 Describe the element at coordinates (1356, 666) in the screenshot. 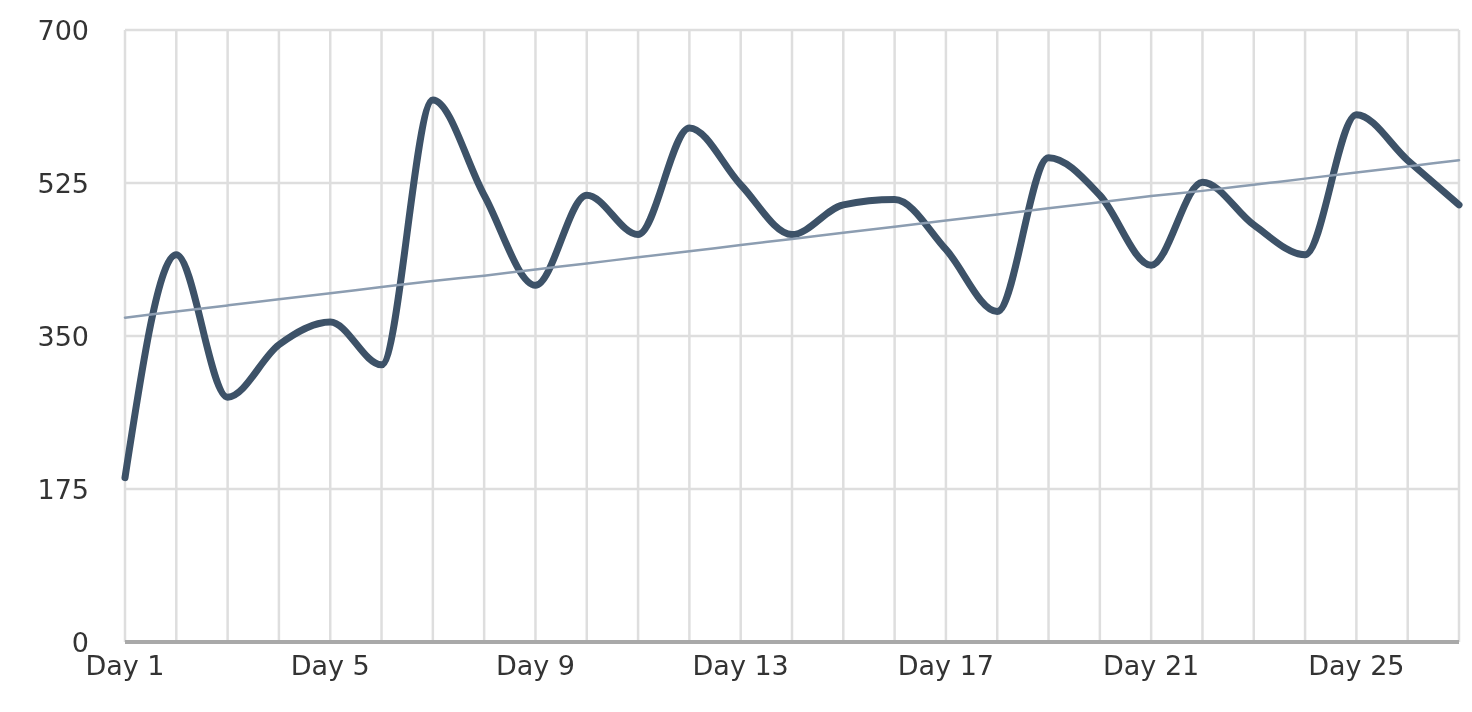

I see `x-tick-label: Day 25` at that location.